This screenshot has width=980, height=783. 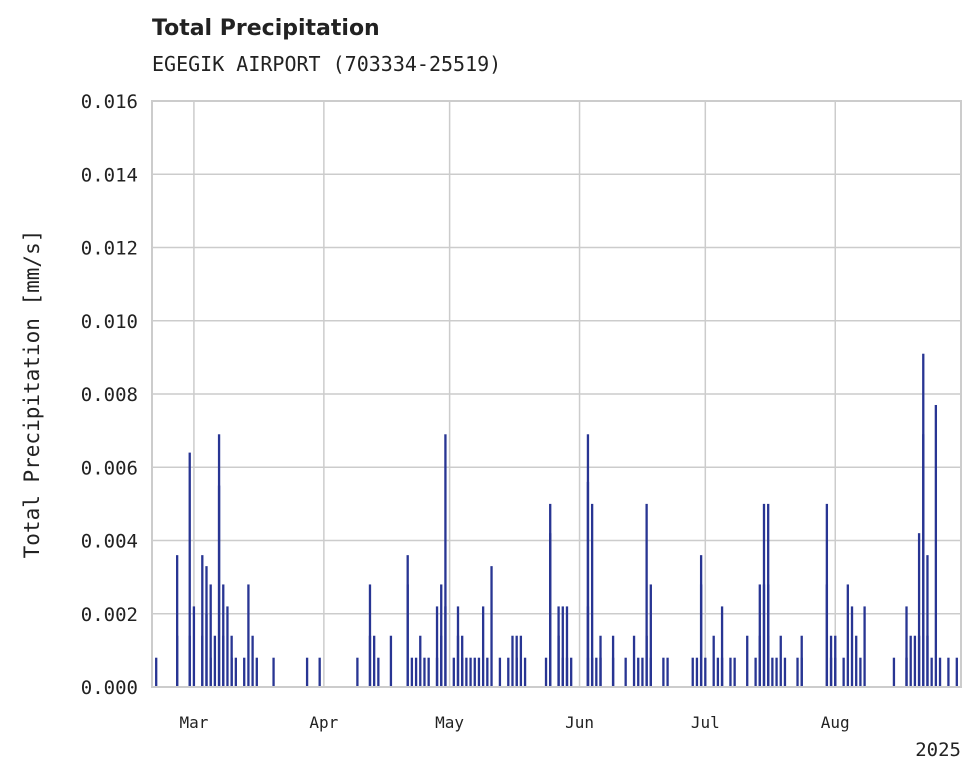 I want to click on y-tick-label: 0.012, so click(x=109, y=249).